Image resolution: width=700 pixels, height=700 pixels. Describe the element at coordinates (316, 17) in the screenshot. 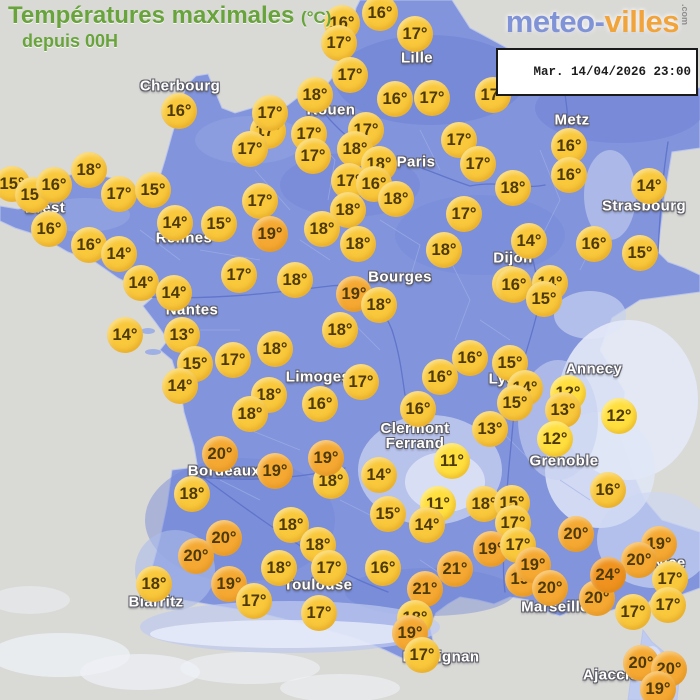

I see `page-title-unit: (°C)` at that location.